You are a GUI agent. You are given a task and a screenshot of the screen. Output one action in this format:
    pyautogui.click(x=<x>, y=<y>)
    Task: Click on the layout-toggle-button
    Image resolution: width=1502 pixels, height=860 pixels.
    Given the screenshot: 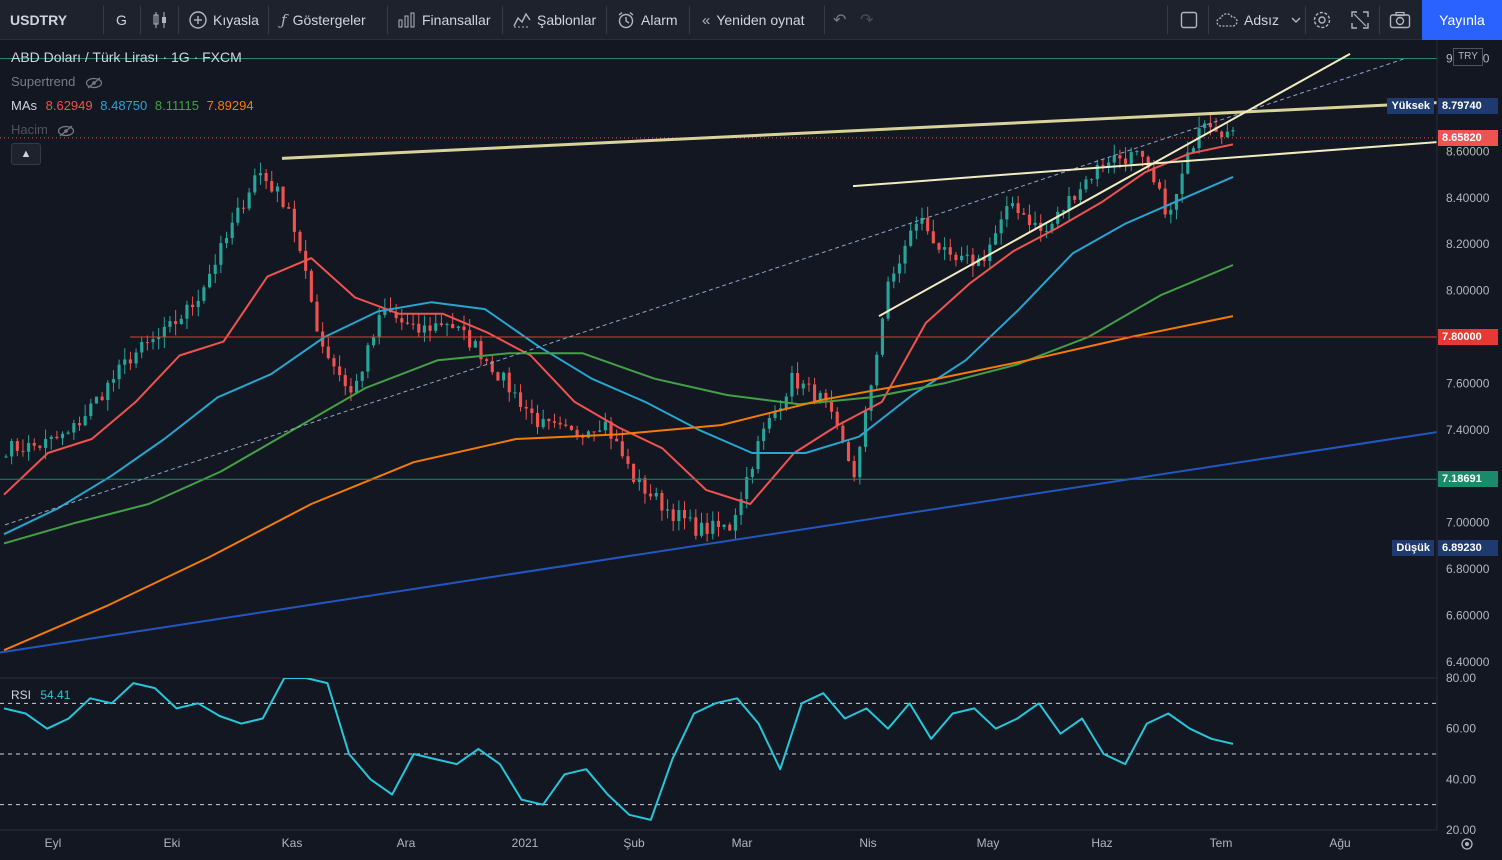 What is the action you would take?
    pyautogui.click(x=1189, y=20)
    